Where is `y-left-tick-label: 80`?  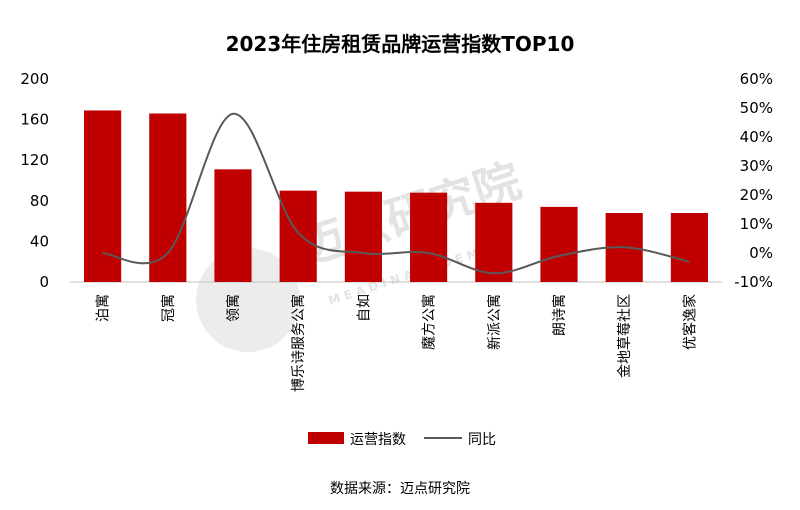 y-left-tick-label: 80 is located at coordinates (39, 201).